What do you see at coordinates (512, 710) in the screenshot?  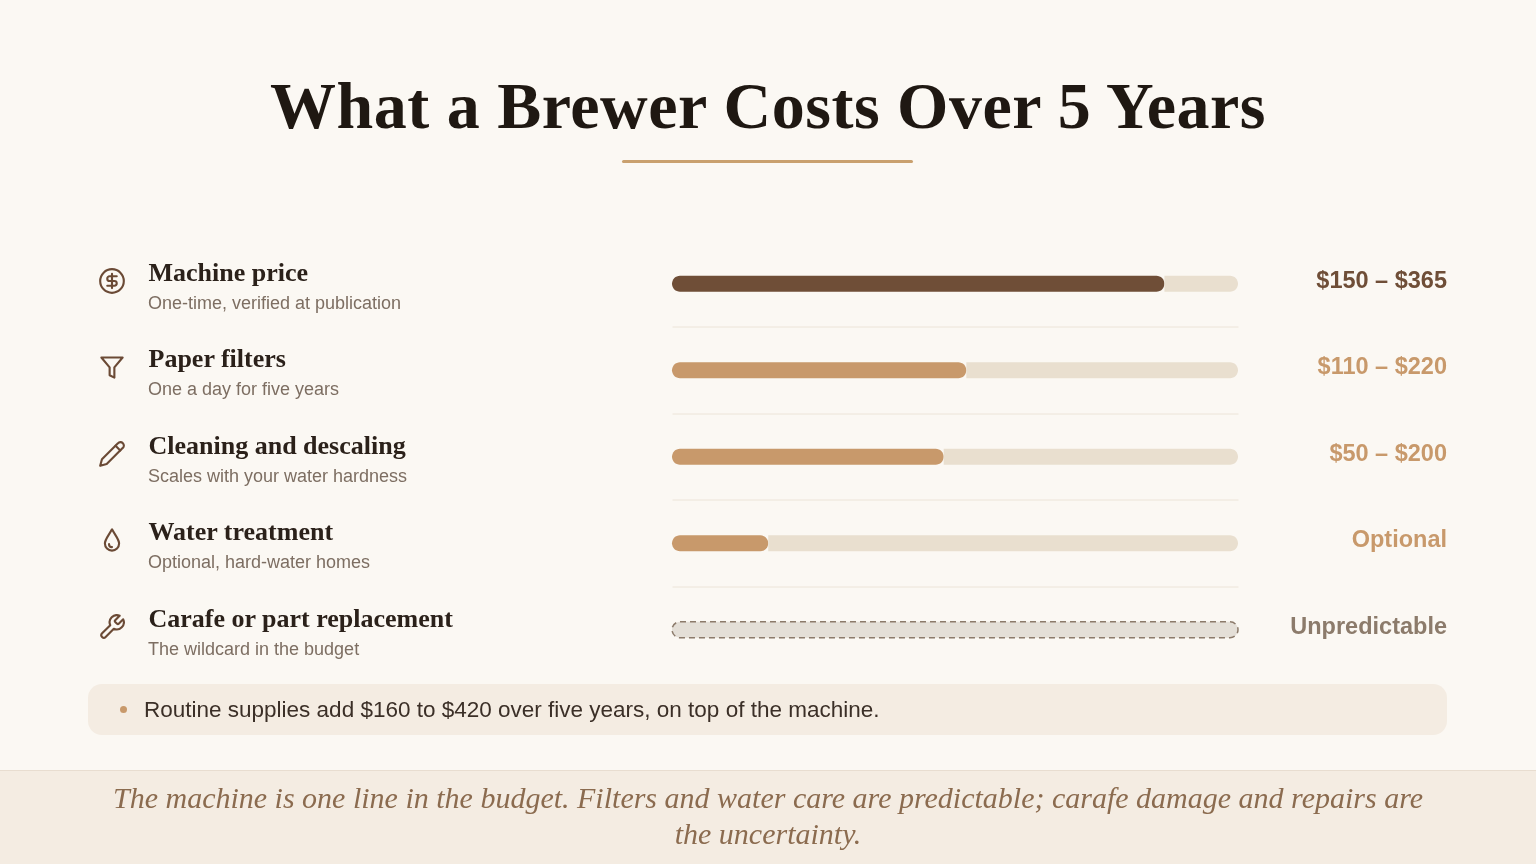 I see `text: Routine supplies add $160 to $420 over five years, on top of the machine.` at bounding box center [512, 710].